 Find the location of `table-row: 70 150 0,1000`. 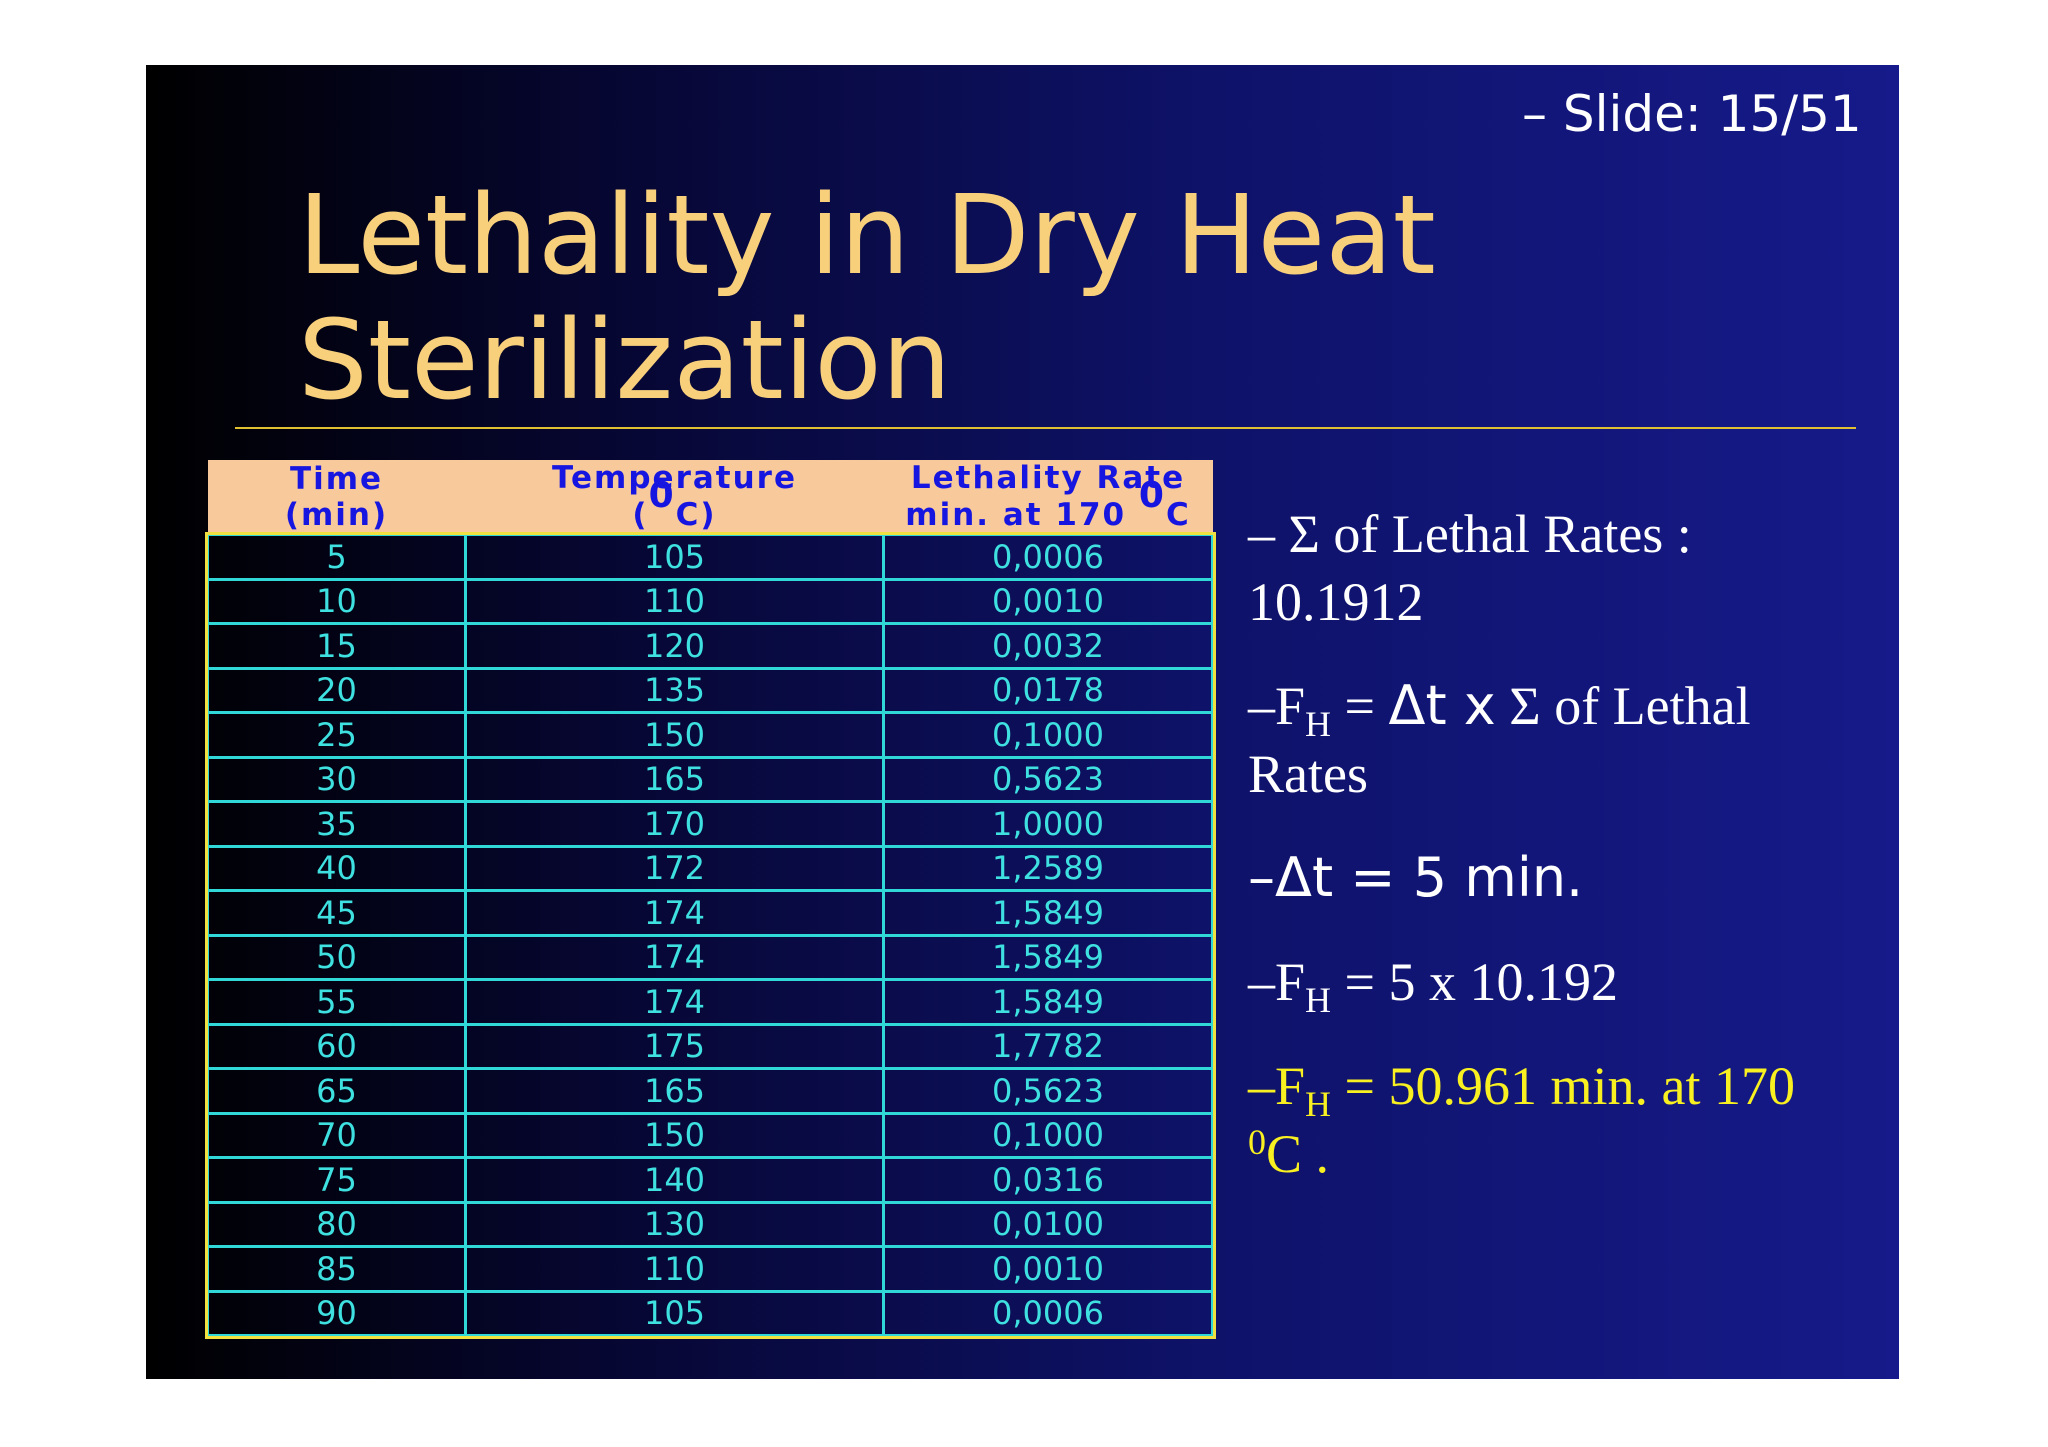

table-row: 70 150 0,1000 is located at coordinates (710, 1135).